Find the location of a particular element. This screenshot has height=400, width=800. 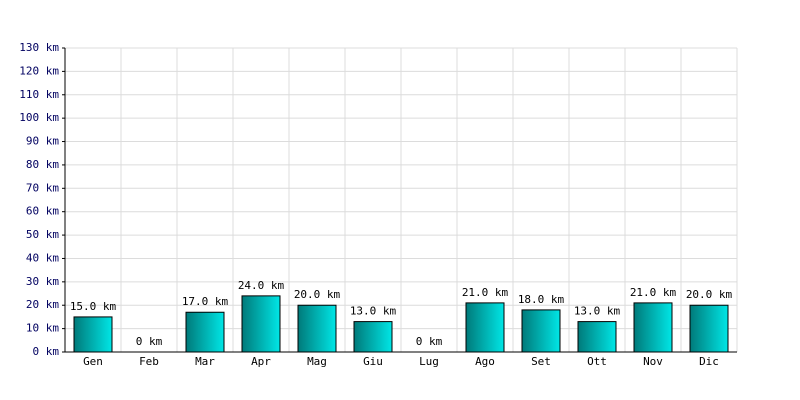

x-tick-label: Gen is located at coordinates (93, 361).